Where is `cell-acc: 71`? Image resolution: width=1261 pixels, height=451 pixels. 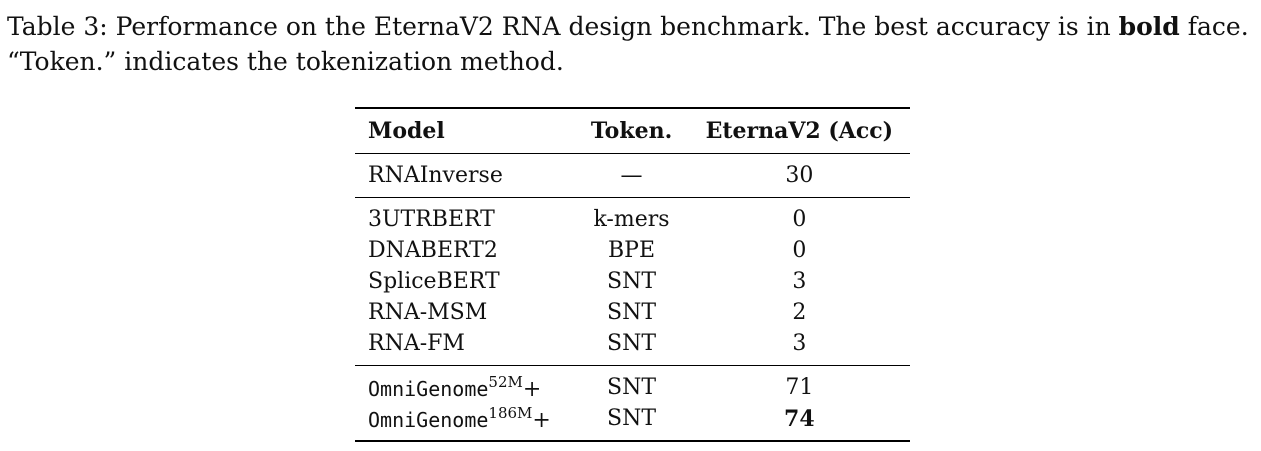 cell-acc: 71 is located at coordinates (799, 387).